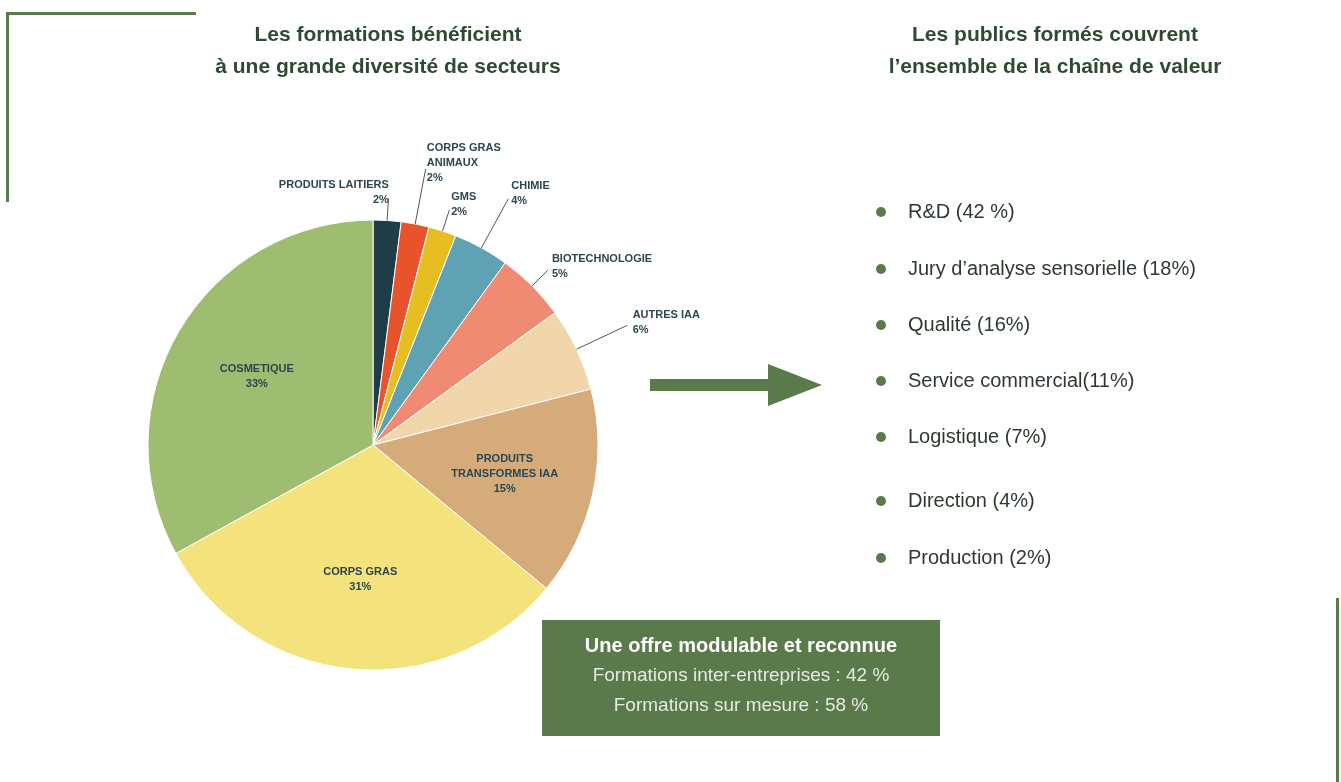  Describe the element at coordinates (977, 436) in the screenshot. I see `text: Logistique (7%)` at that location.